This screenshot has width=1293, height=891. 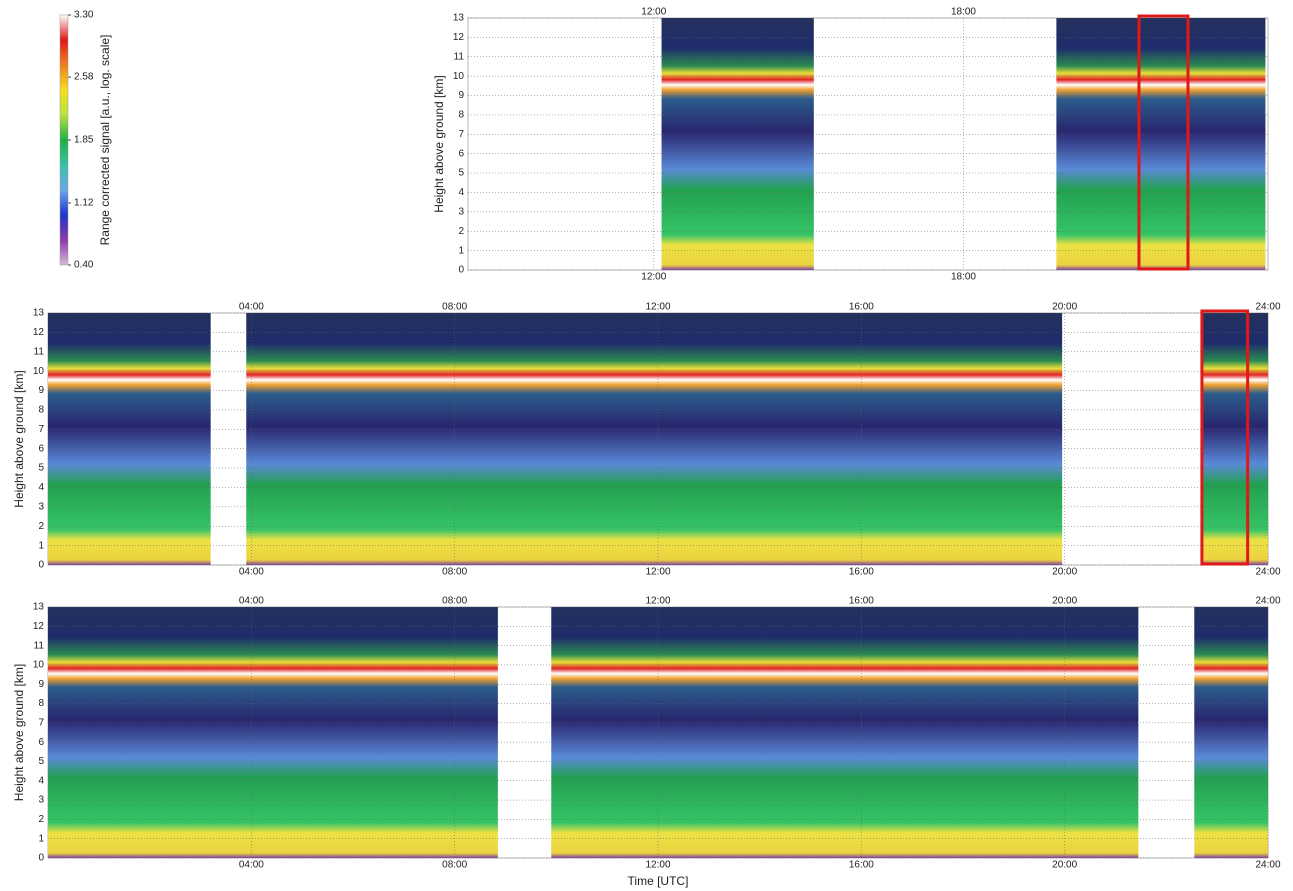 I want to click on colorbar-tick-label: 3.30, so click(x=84, y=15).